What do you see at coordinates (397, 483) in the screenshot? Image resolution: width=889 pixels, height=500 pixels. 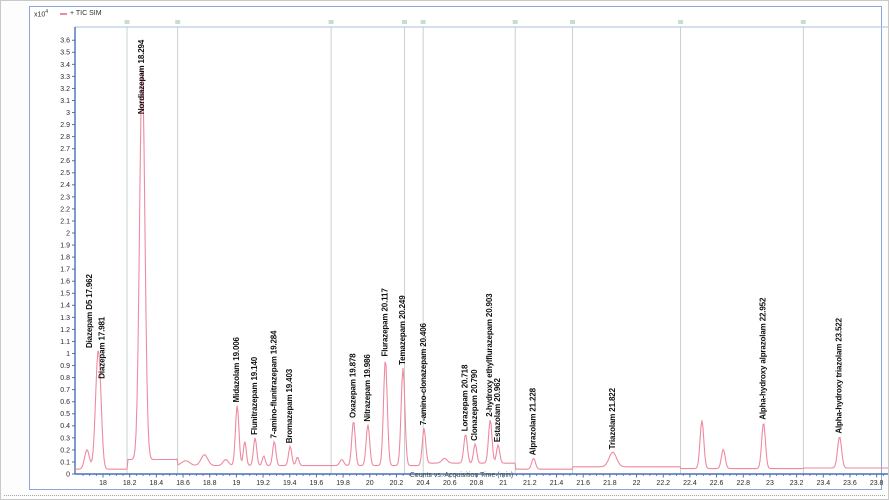 I see `x-tick-label: 20.2` at bounding box center [397, 483].